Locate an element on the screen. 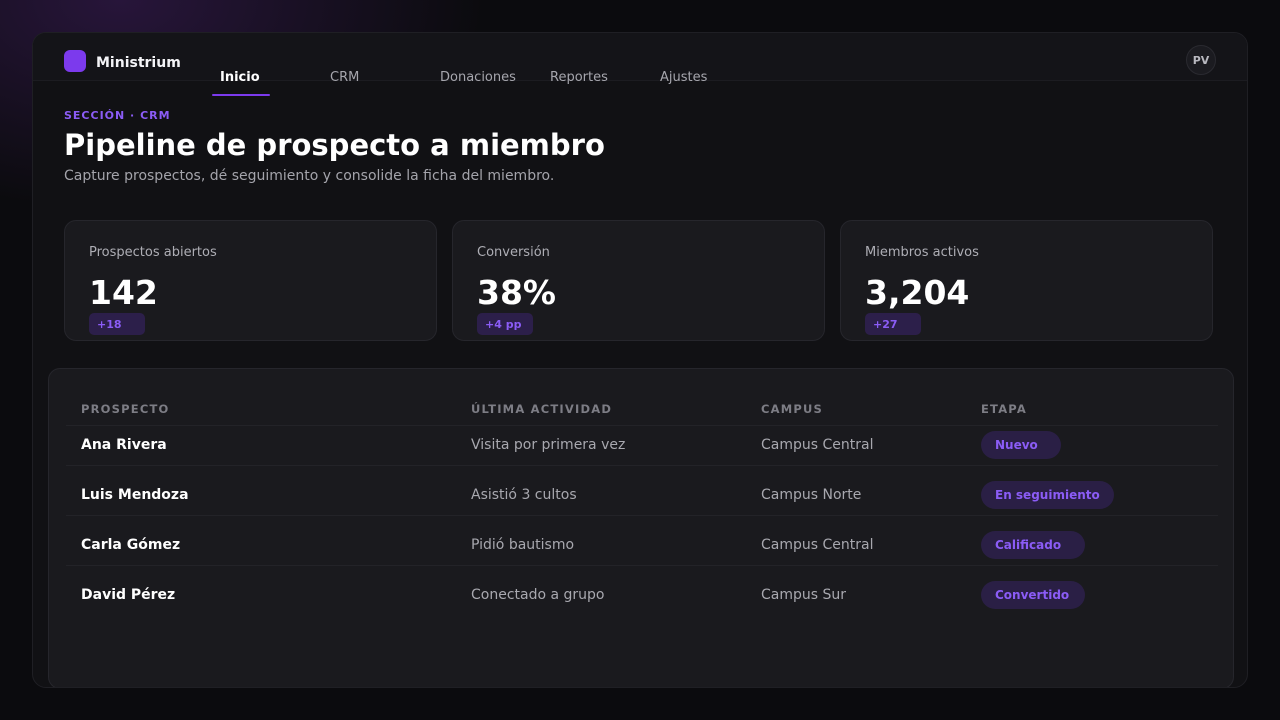 Image resolution: width=1280 pixels, height=720 pixels. prospect-name: Carla Gómez is located at coordinates (131, 545).